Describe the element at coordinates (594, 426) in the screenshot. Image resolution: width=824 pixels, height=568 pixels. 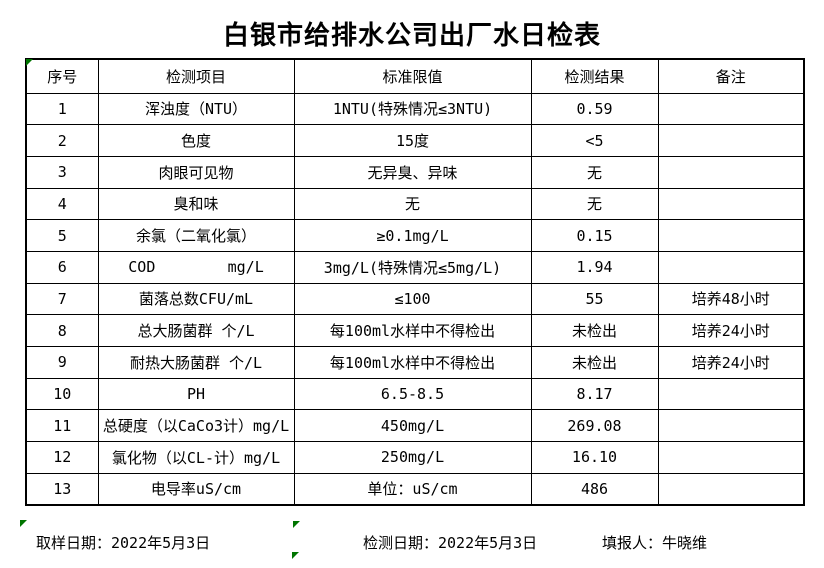
I see `cell-result: 269.08` at that location.